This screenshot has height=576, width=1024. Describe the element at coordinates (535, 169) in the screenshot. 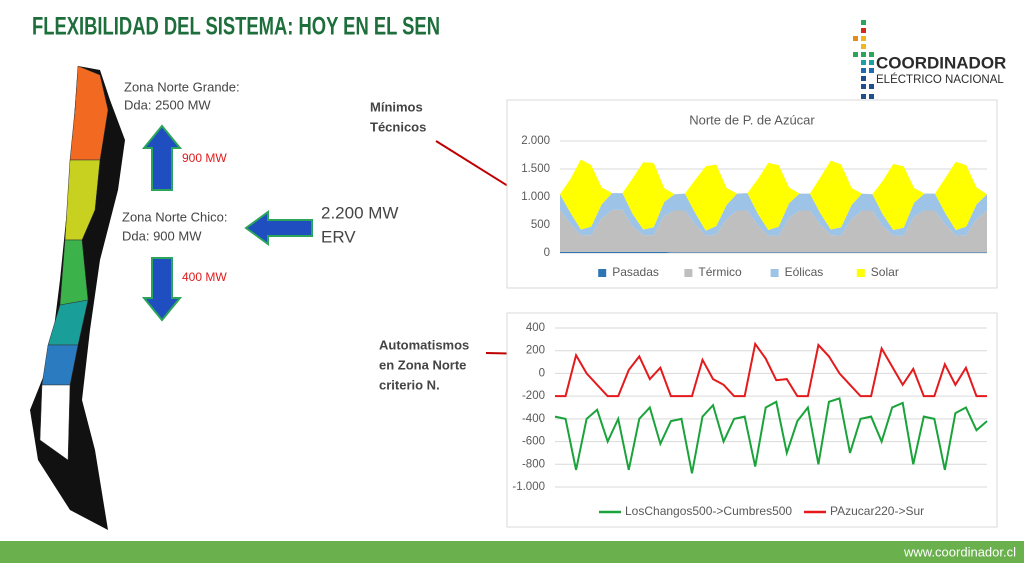

I see `y-tick-label: 1.500` at that location.